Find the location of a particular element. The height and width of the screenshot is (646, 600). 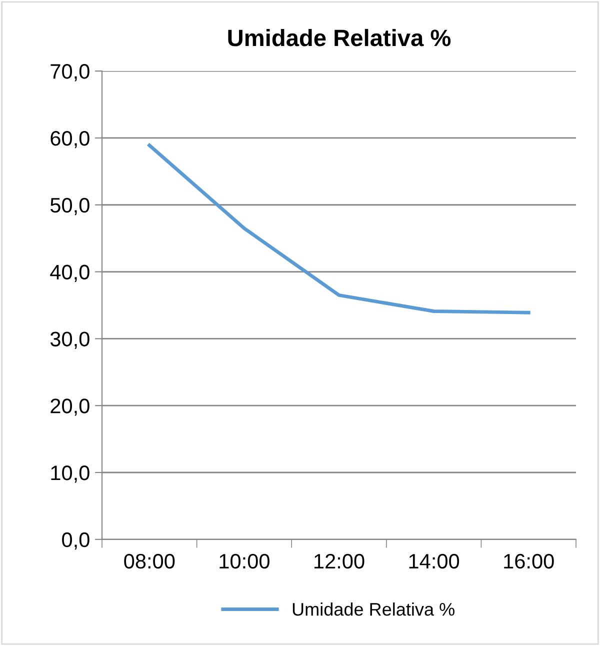

x-tick-label: 12:00 is located at coordinates (339, 561).